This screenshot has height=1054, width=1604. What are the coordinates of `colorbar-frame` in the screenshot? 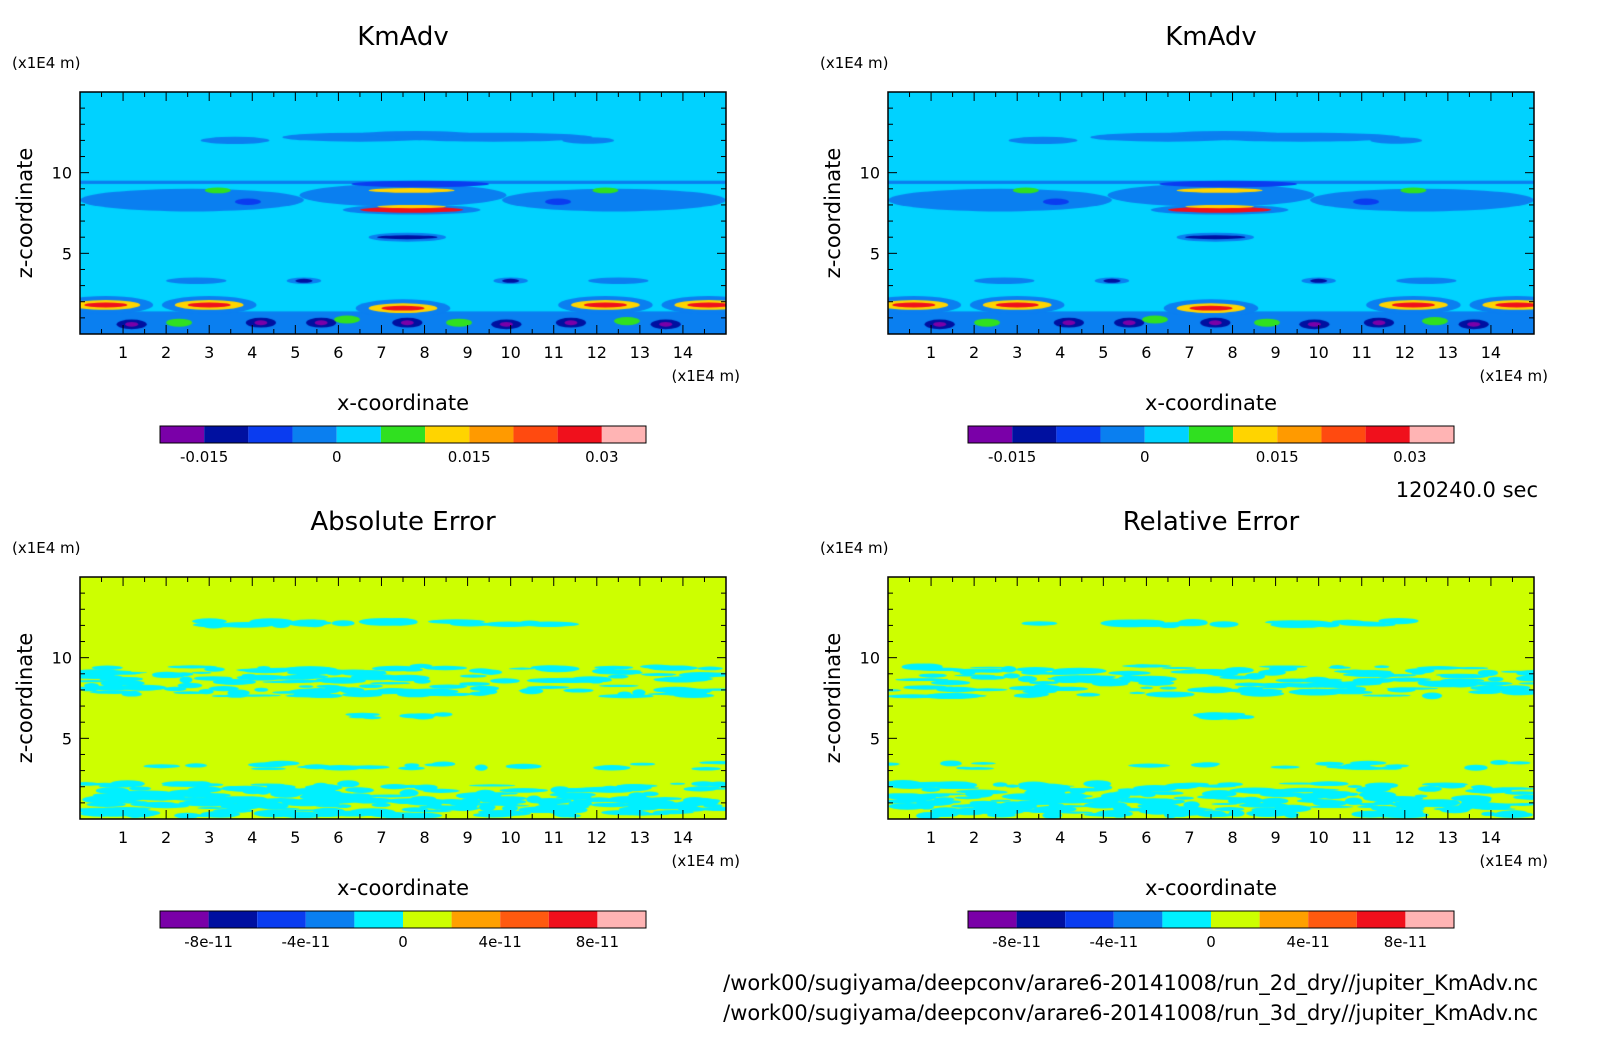 It's located at (1211, 434).